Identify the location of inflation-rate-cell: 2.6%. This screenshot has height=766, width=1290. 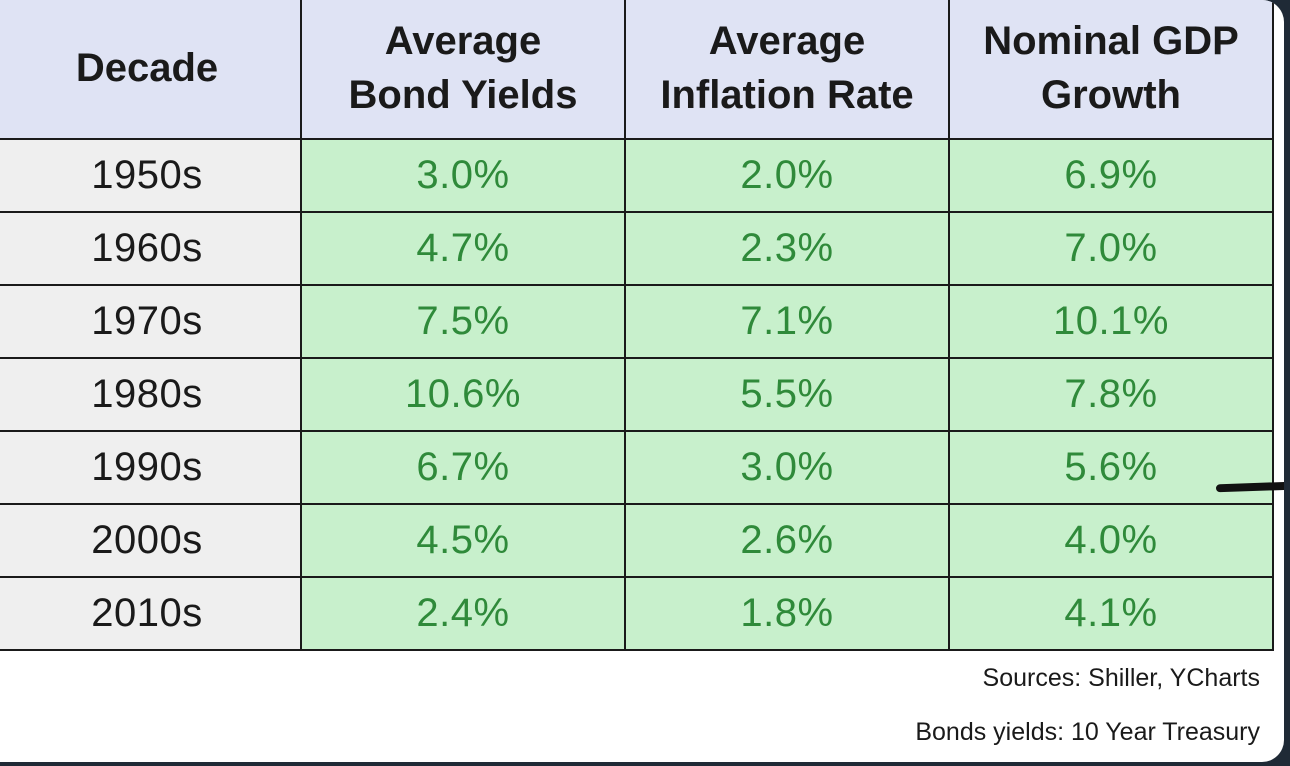
(787, 540).